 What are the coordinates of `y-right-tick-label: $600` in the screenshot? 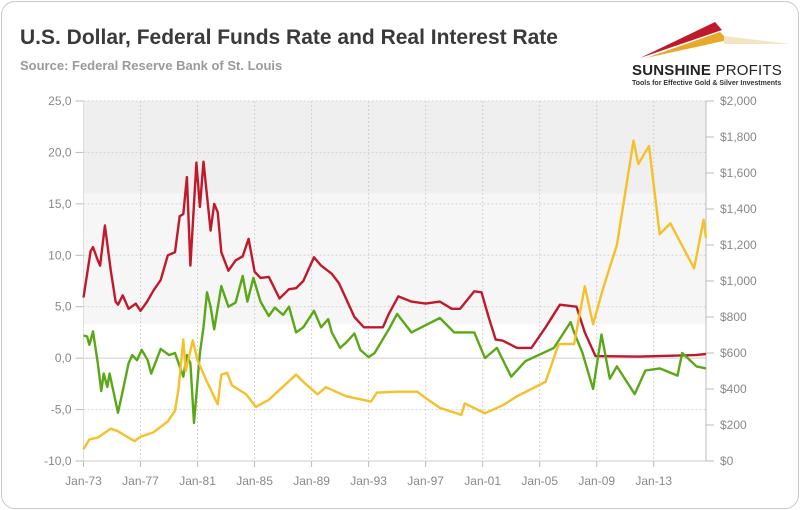 It's located at (733, 353).